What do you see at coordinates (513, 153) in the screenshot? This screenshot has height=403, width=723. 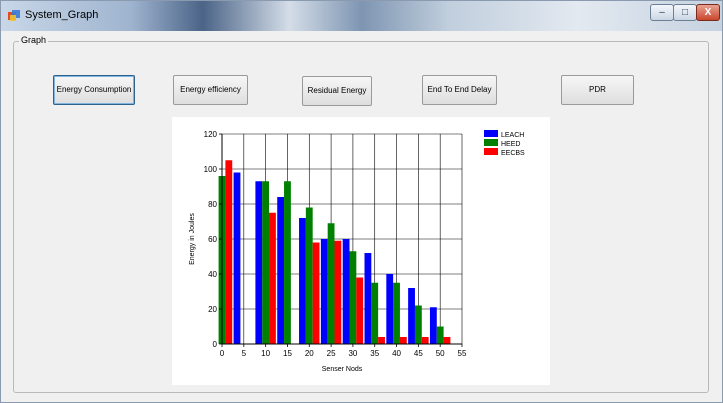 I see `legend-label-eecbs: EECBS` at bounding box center [513, 153].